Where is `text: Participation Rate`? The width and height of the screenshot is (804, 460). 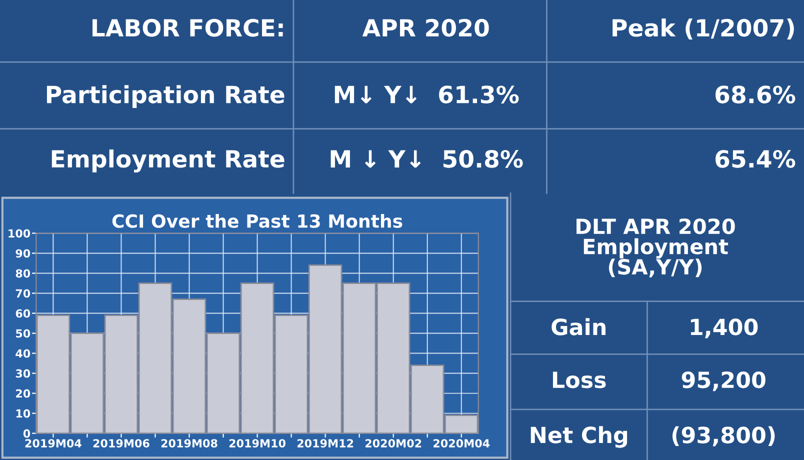
text: Participation Rate is located at coordinates (165, 96).